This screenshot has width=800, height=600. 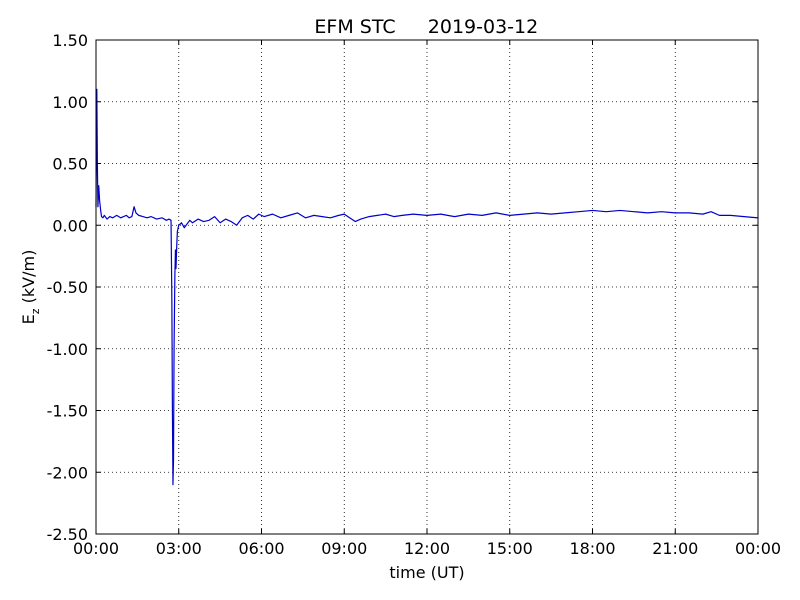 I want to click on y-axis-label-subscript: z, so click(x=35, y=311).